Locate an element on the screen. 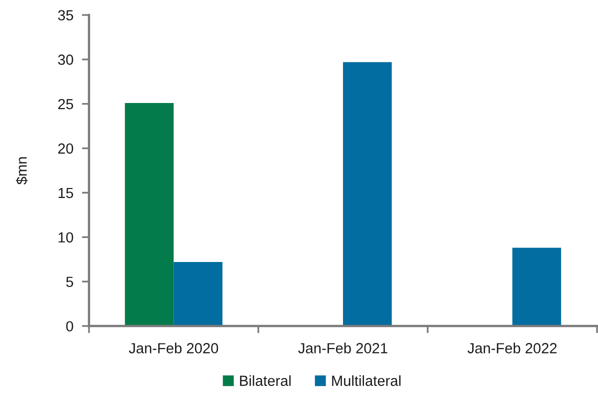 The width and height of the screenshot is (598, 404). y-tick-label: 0 is located at coordinates (70, 326).